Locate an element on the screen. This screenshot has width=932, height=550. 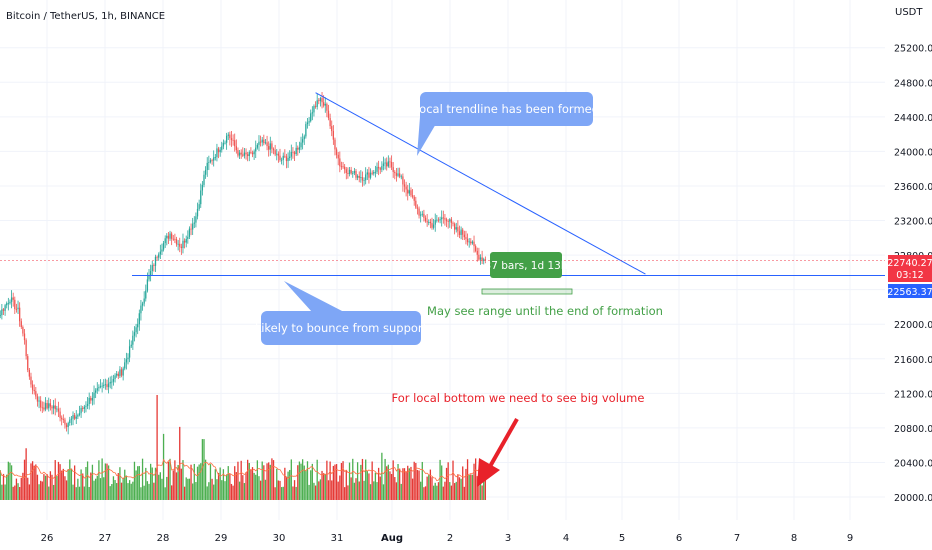
support-callout: Likely to bounce from support is located at coordinates (341, 328).